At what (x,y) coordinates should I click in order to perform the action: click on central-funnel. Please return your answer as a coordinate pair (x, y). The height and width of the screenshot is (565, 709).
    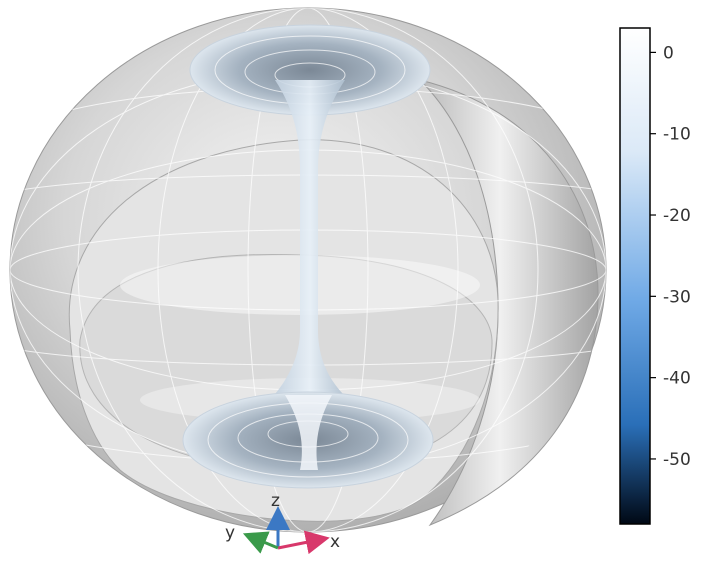
    Looking at the image, I should click on (310, 242).